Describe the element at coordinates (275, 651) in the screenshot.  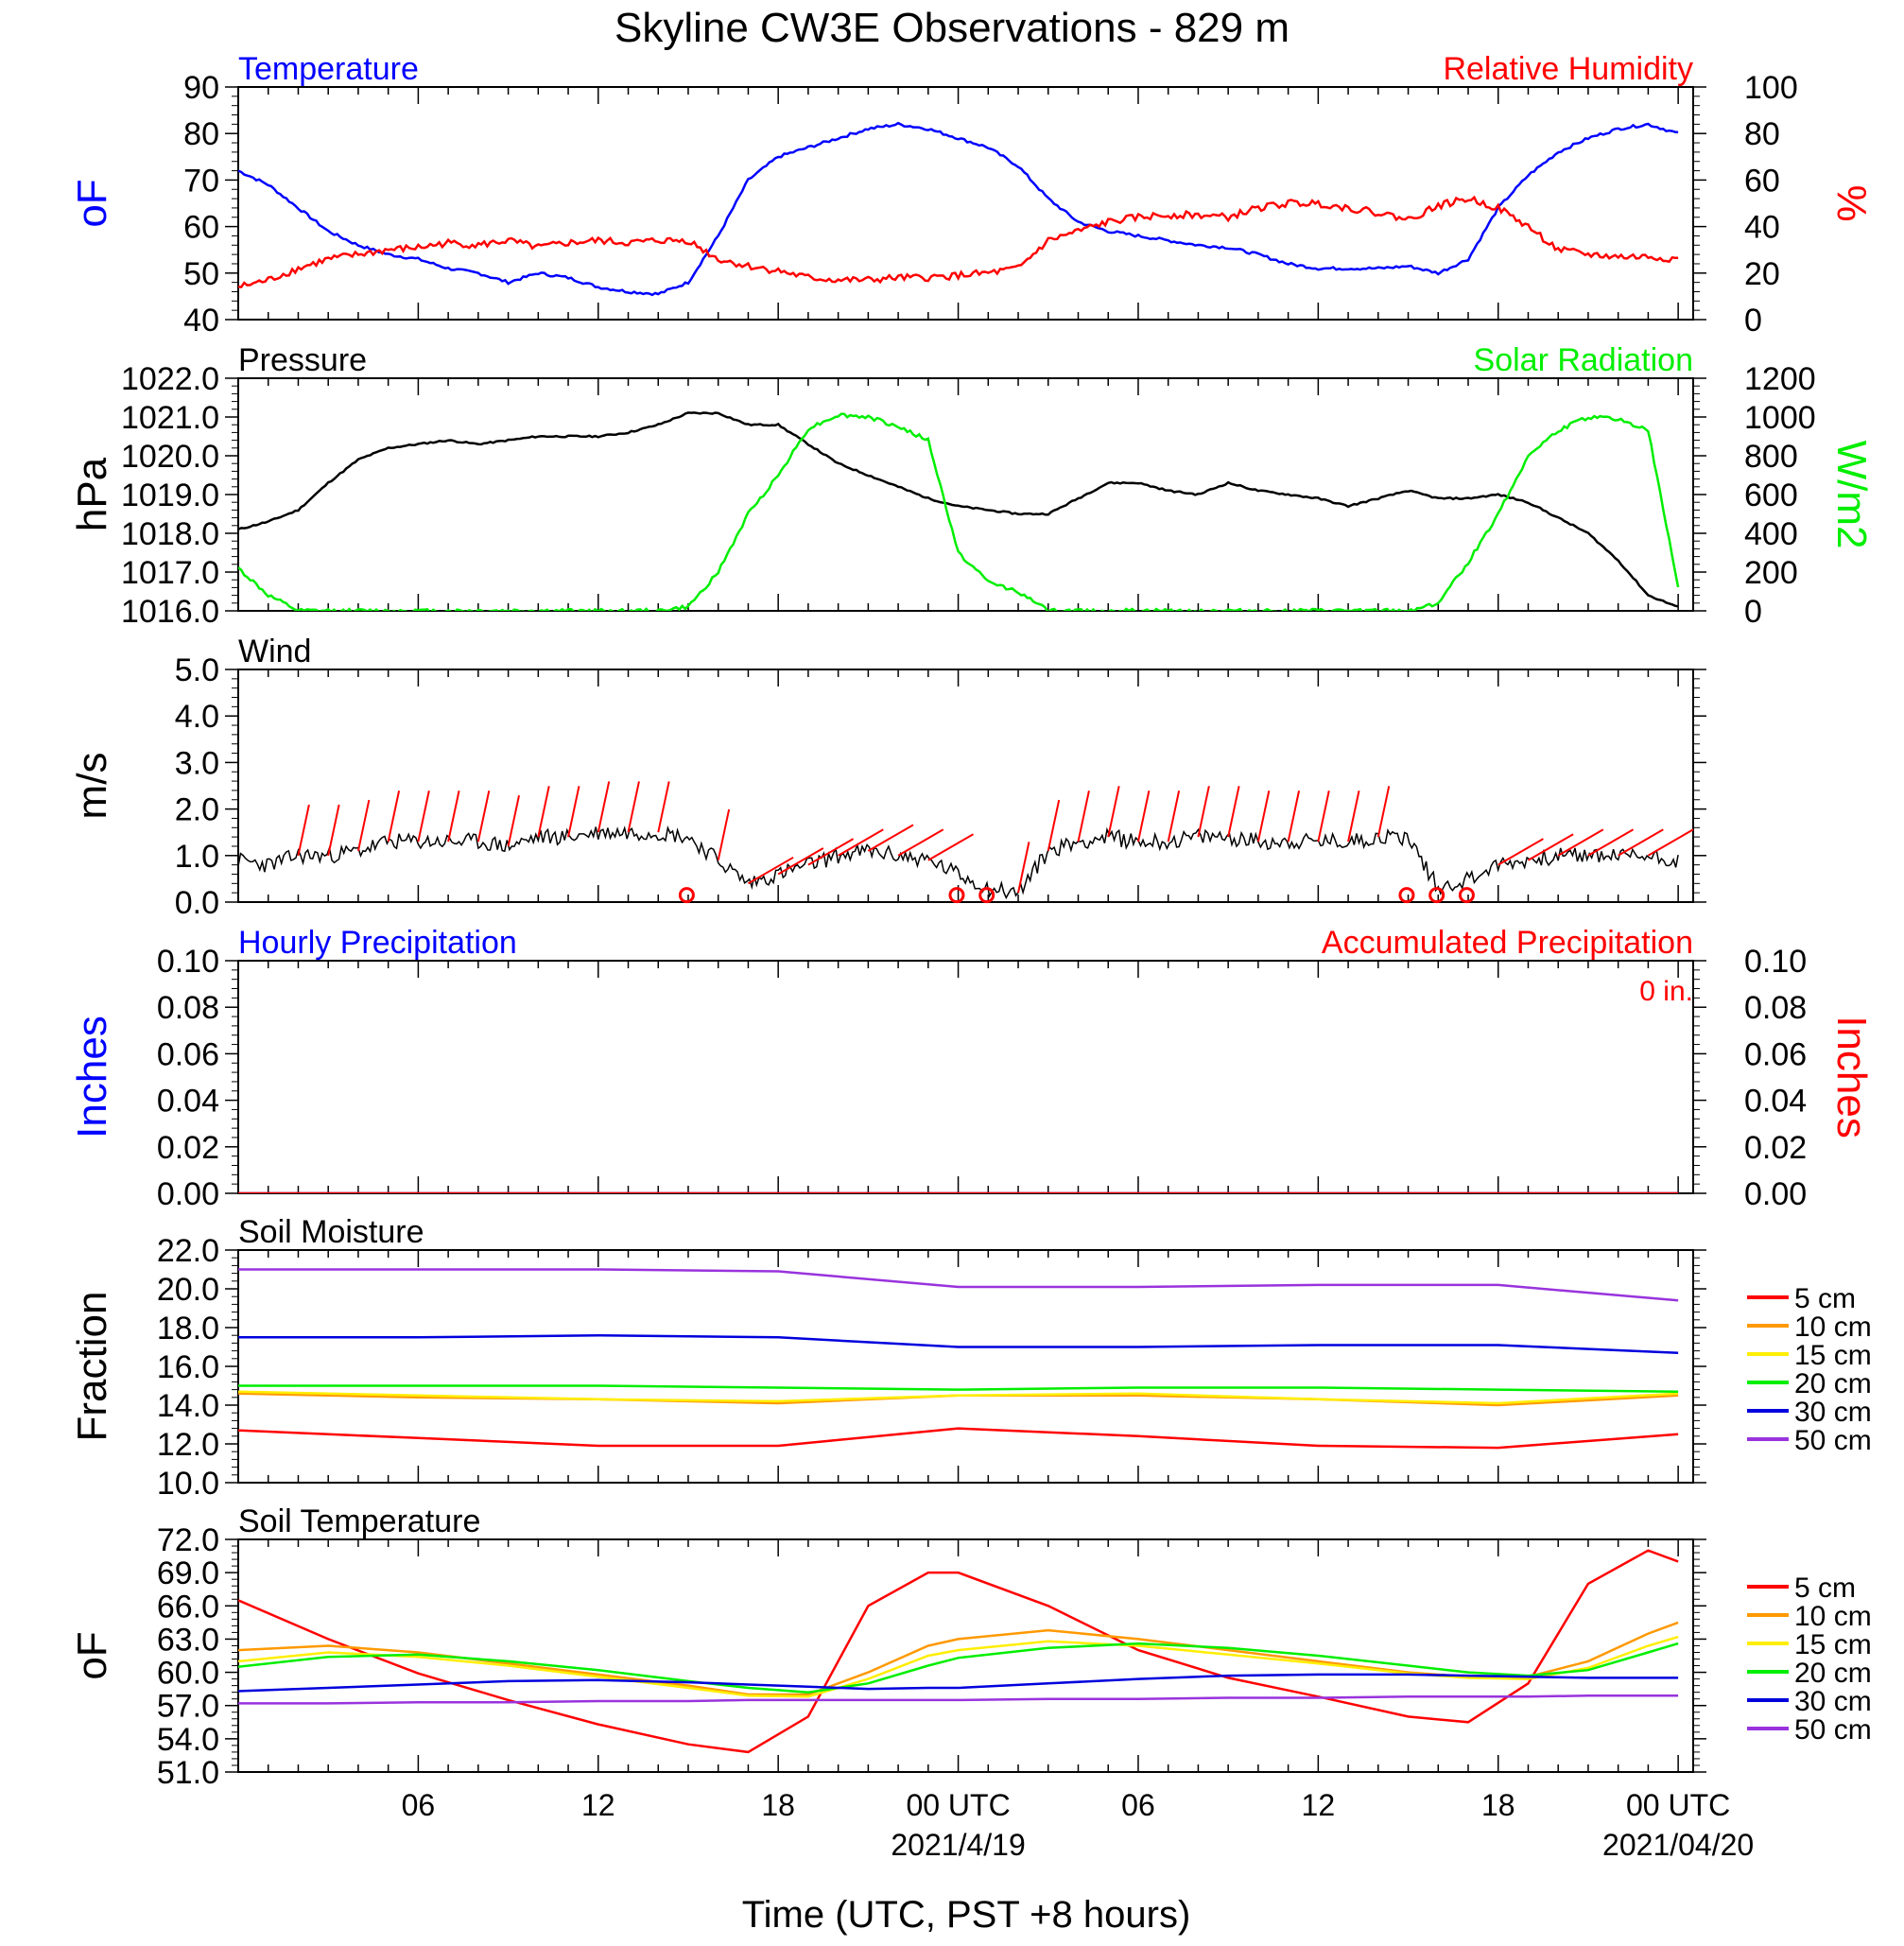
I see `wind-title-left: Wind` at that location.